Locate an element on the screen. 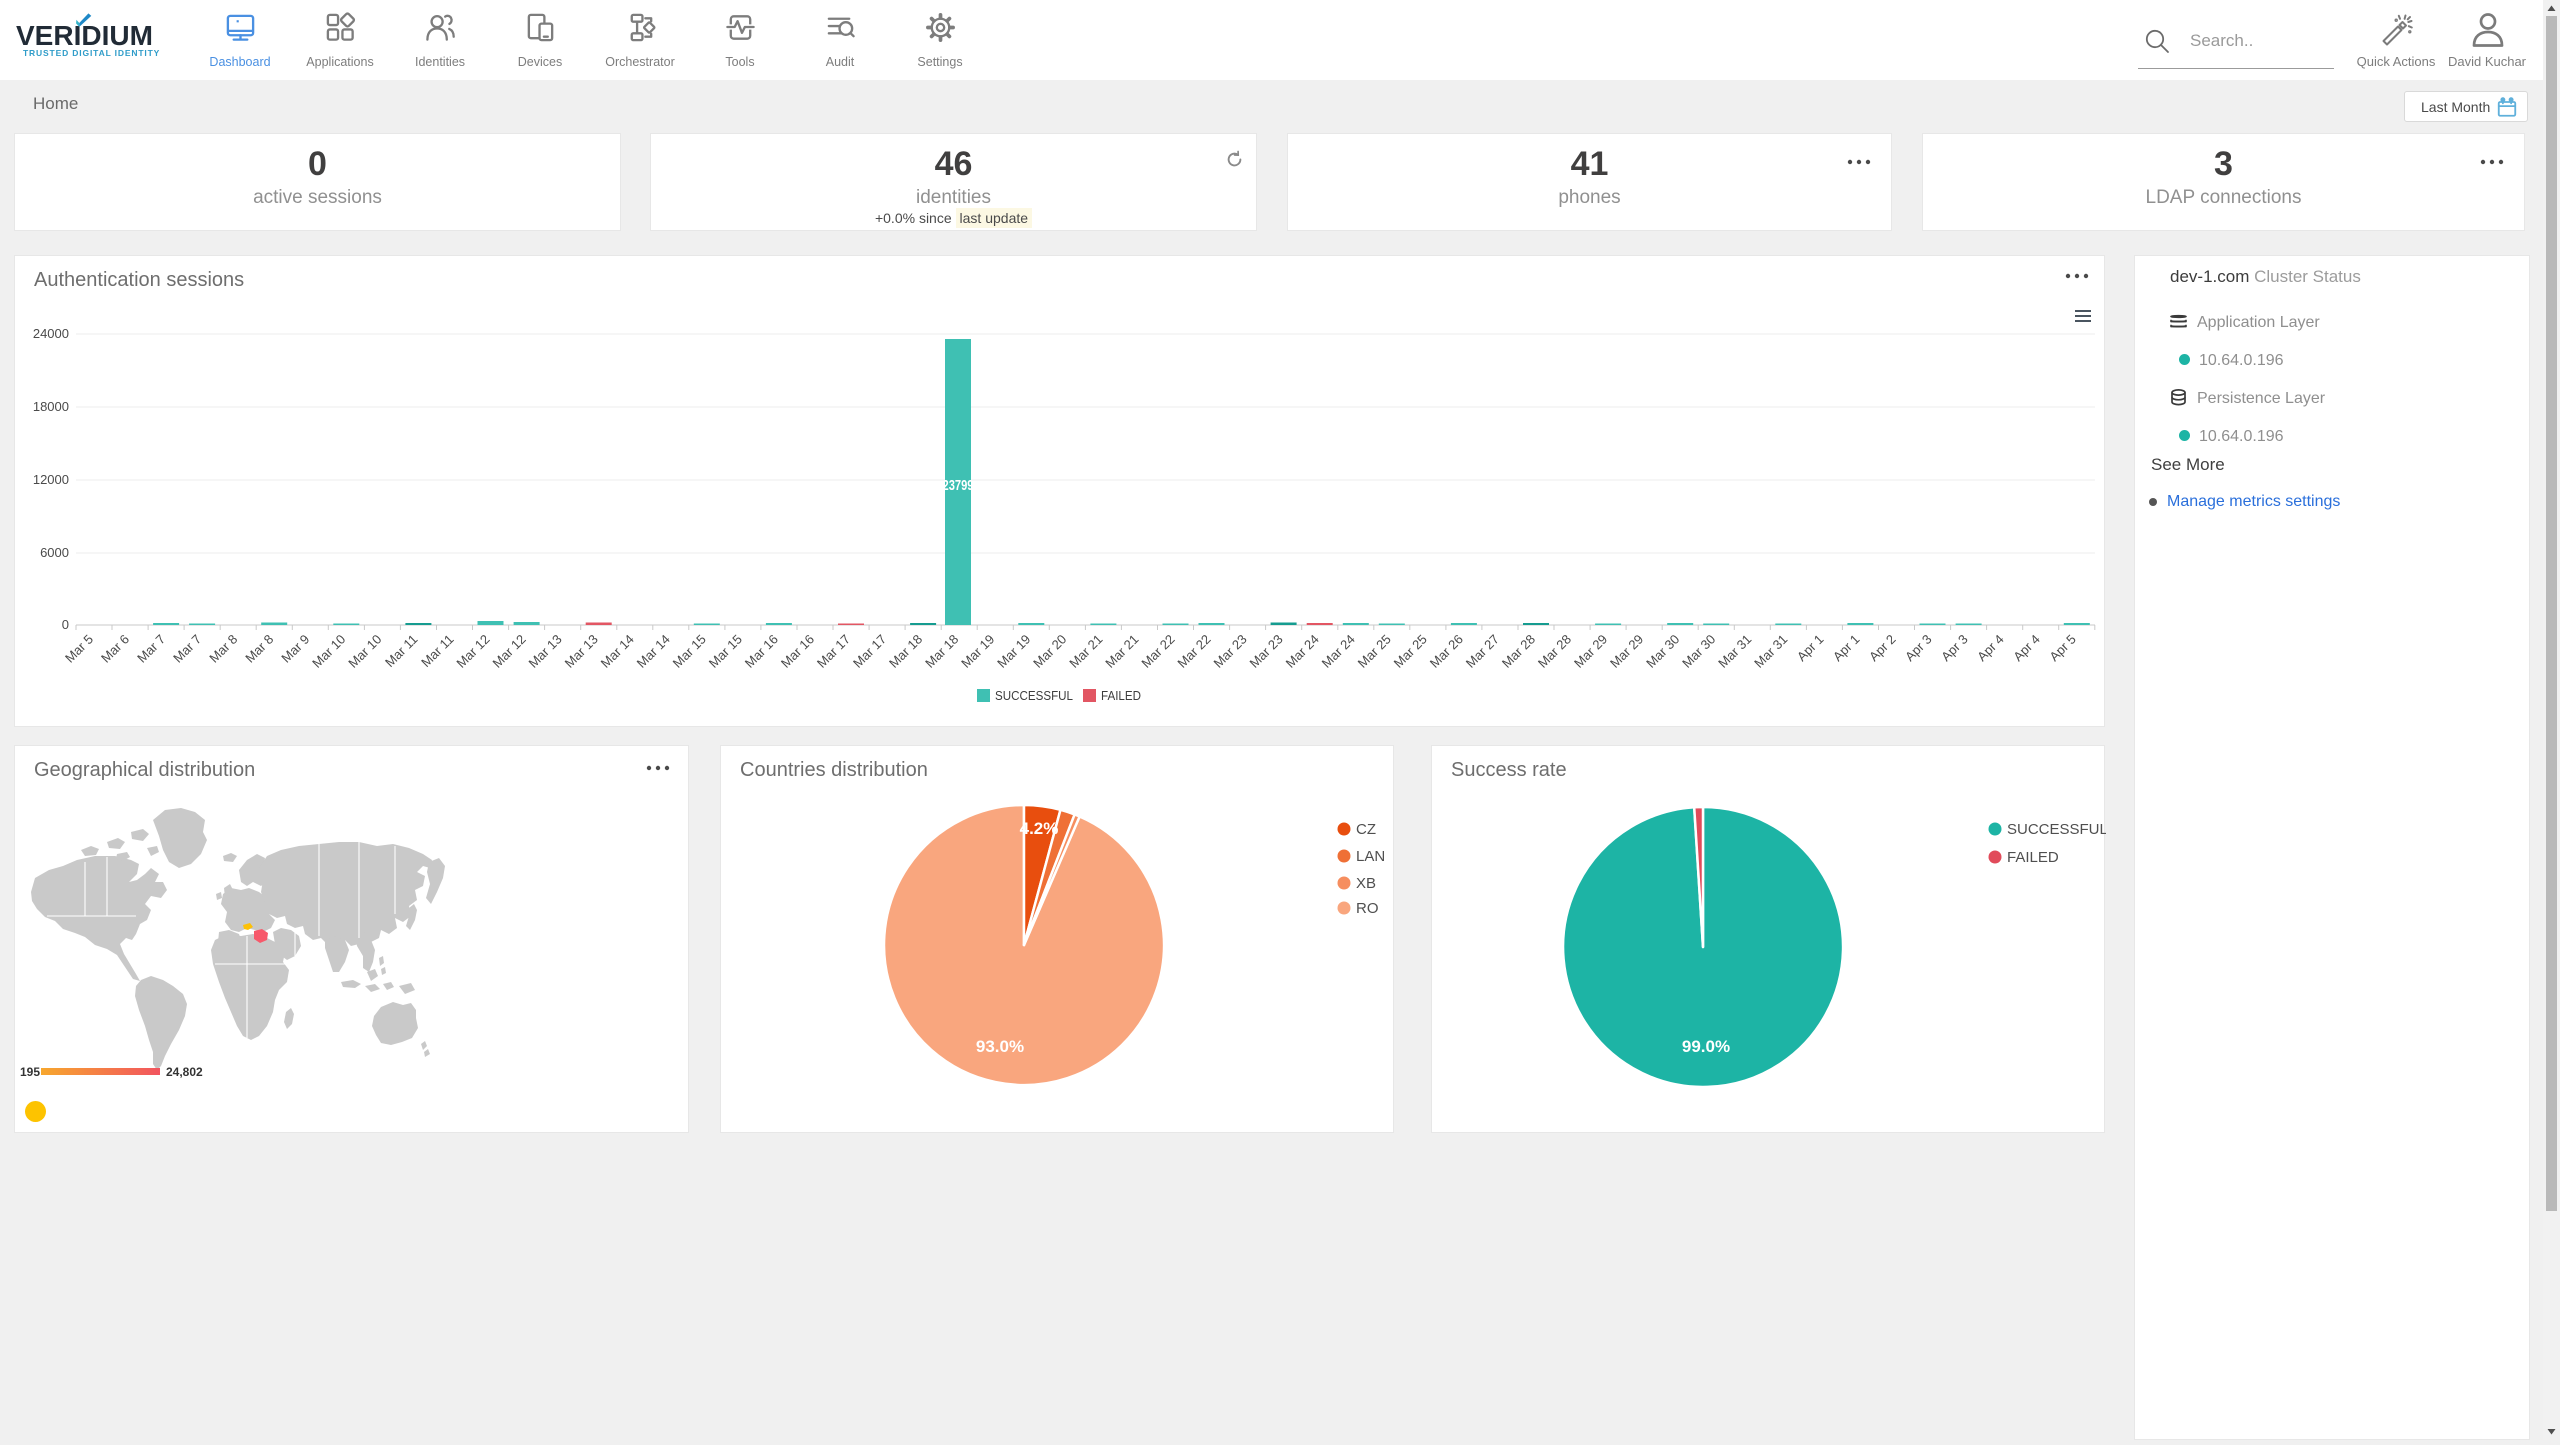 This screenshot has width=2560, height=1445. svg-text: Apr 2 is located at coordinates (1882, 648).